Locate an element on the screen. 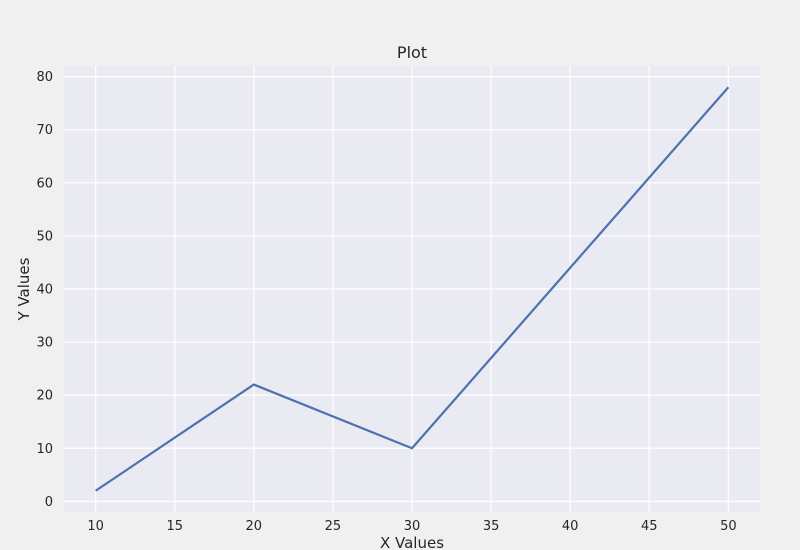  x-axis-ticks: 10 15 20 25 30 35 40 45 50 is located at coordinates (411, 526).